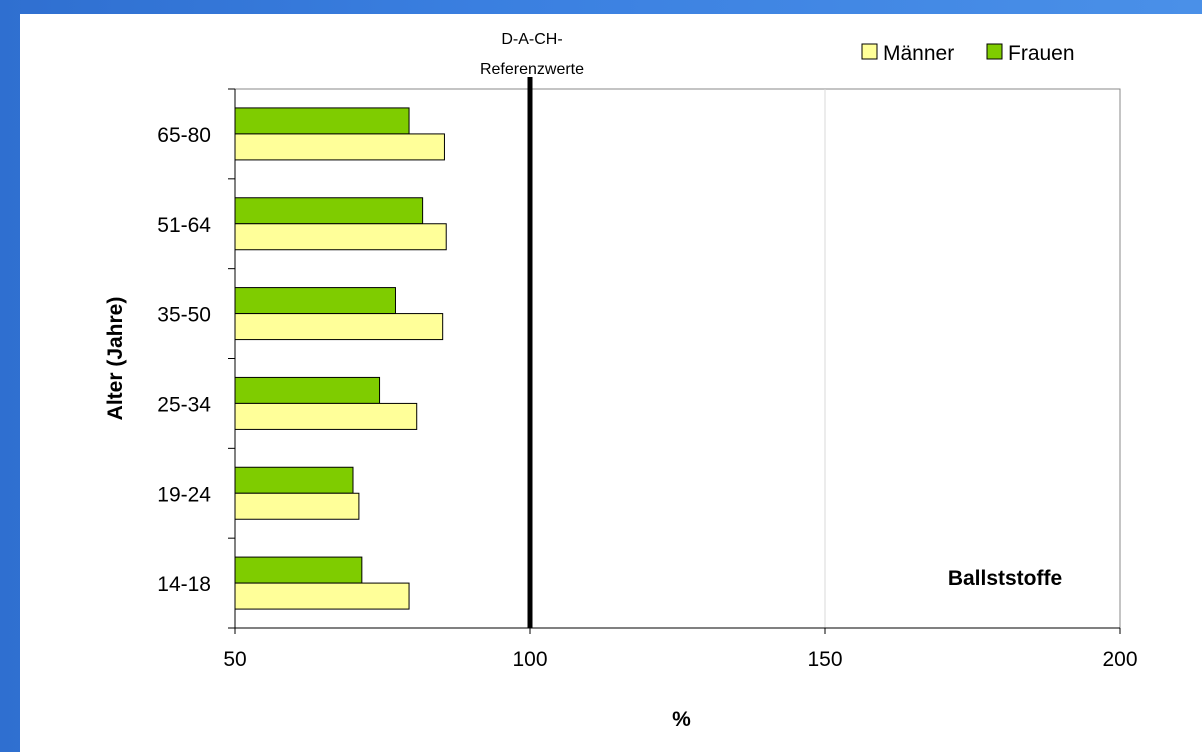 The height and width of the screenshot is (752, 1202). I want to click on legend-swatch-frauen, so click(994, 51).